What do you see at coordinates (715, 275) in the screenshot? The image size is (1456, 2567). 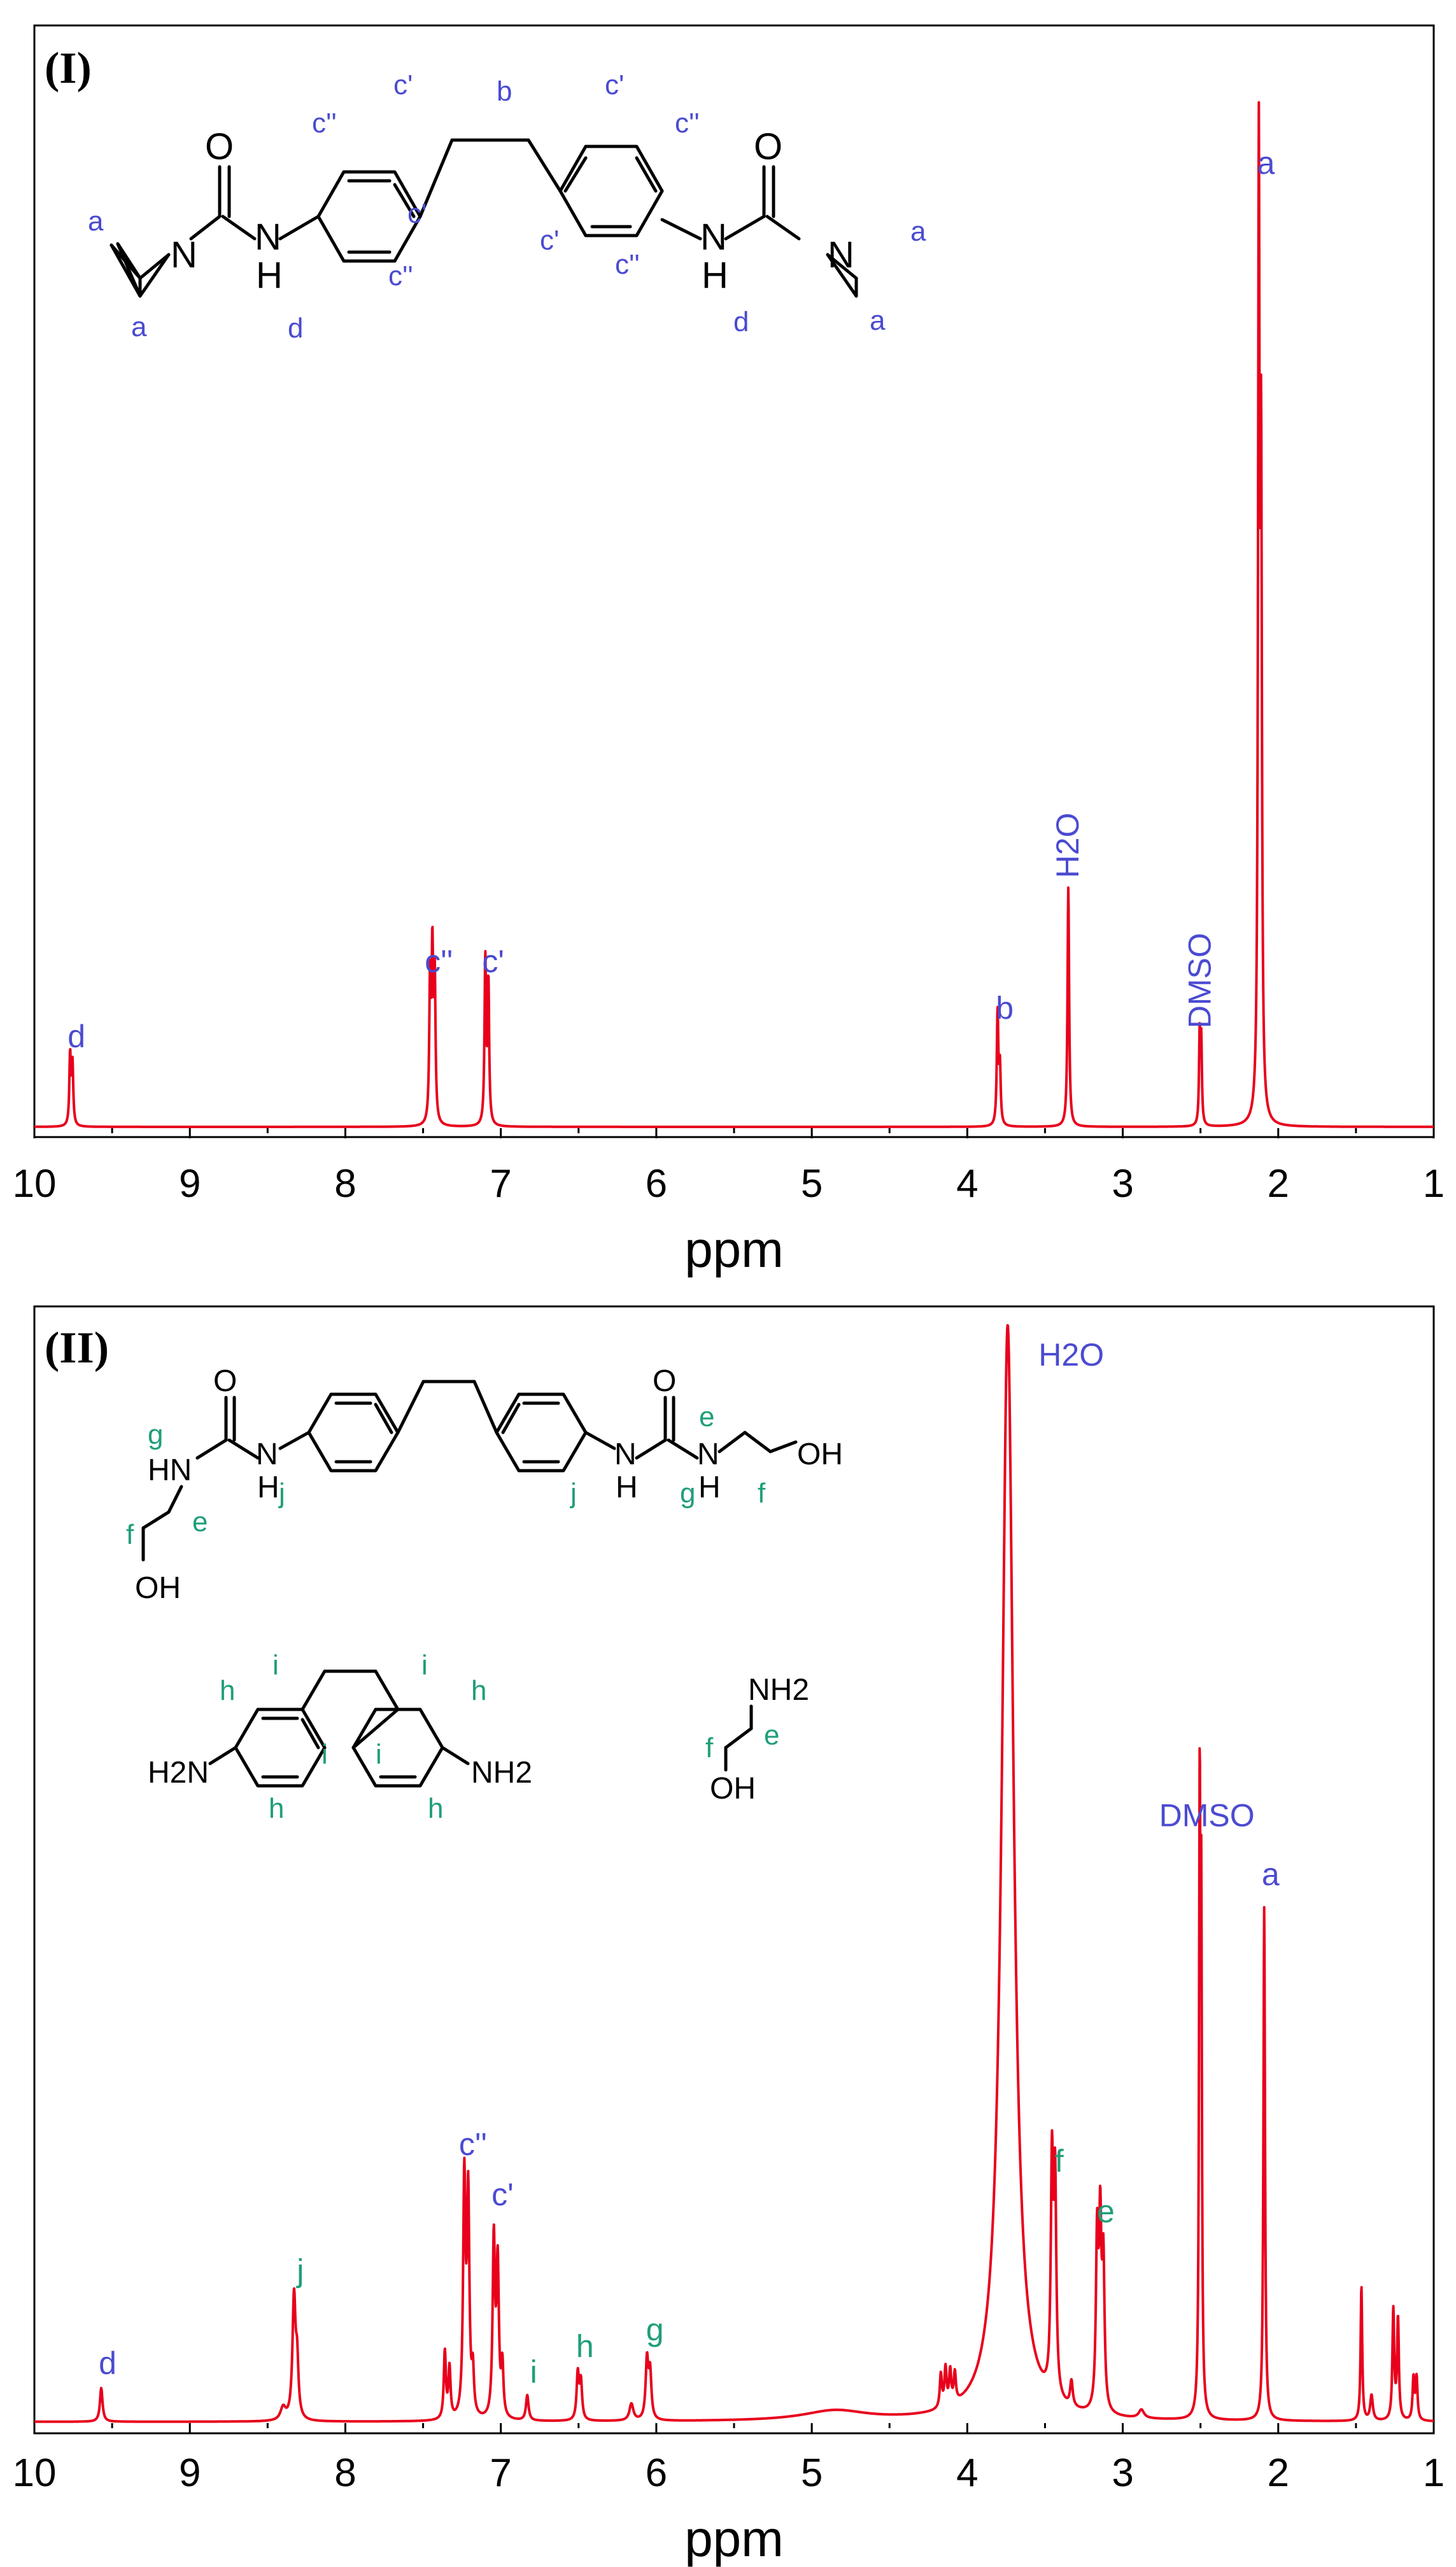 I see `struct-I-H2: H` at bounding box center [715, 275].